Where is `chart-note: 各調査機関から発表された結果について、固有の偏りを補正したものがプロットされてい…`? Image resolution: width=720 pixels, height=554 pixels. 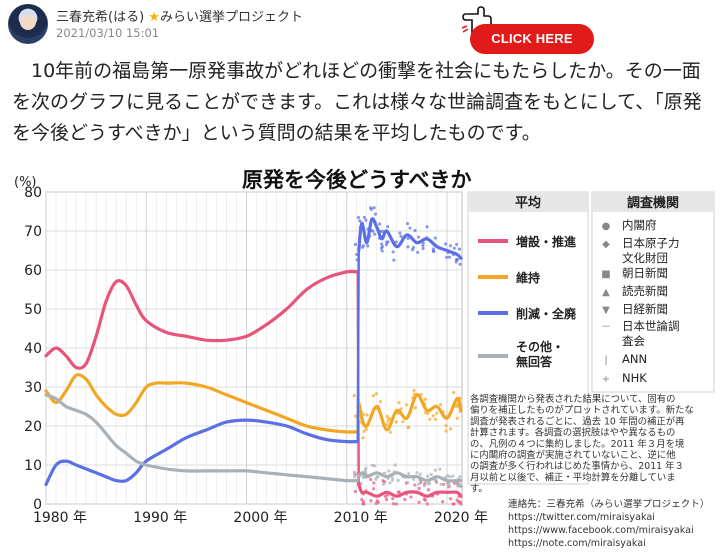
chart-note: 各調査機関から発表された結果について、固有の偏りを補正したものがプロットされてい… is located at coordinates (582, 444).